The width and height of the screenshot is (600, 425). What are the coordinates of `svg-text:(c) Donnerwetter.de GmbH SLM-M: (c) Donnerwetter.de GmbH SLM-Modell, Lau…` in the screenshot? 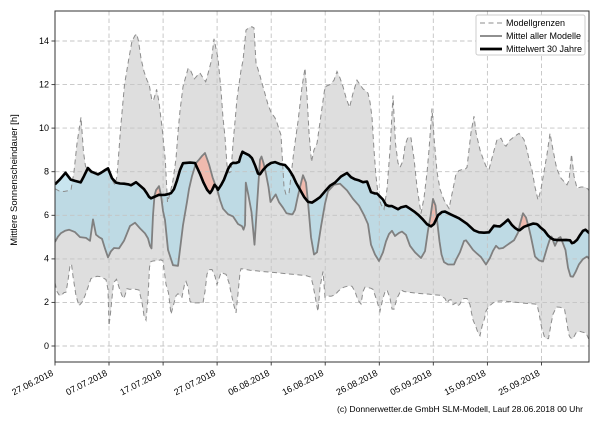 It's located at (460, 409).